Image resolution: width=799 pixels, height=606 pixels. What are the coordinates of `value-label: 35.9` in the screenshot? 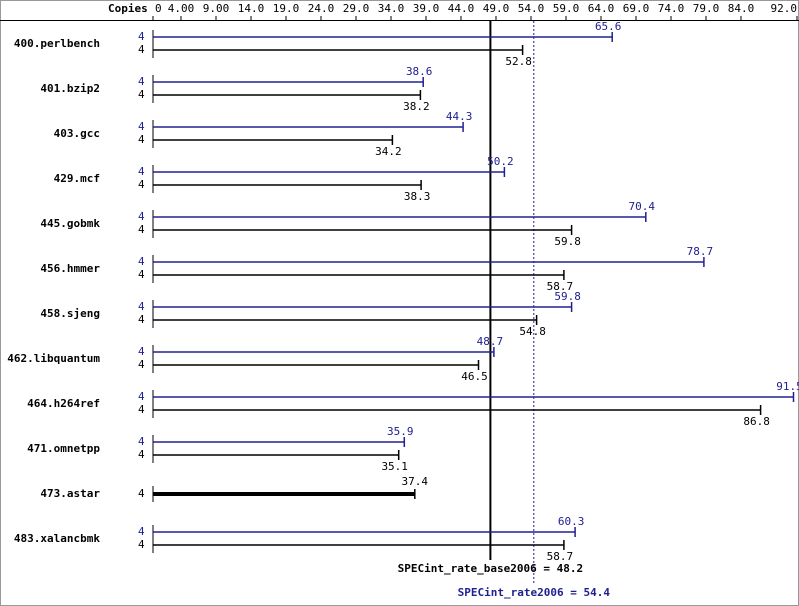 It's located at (400, 431).